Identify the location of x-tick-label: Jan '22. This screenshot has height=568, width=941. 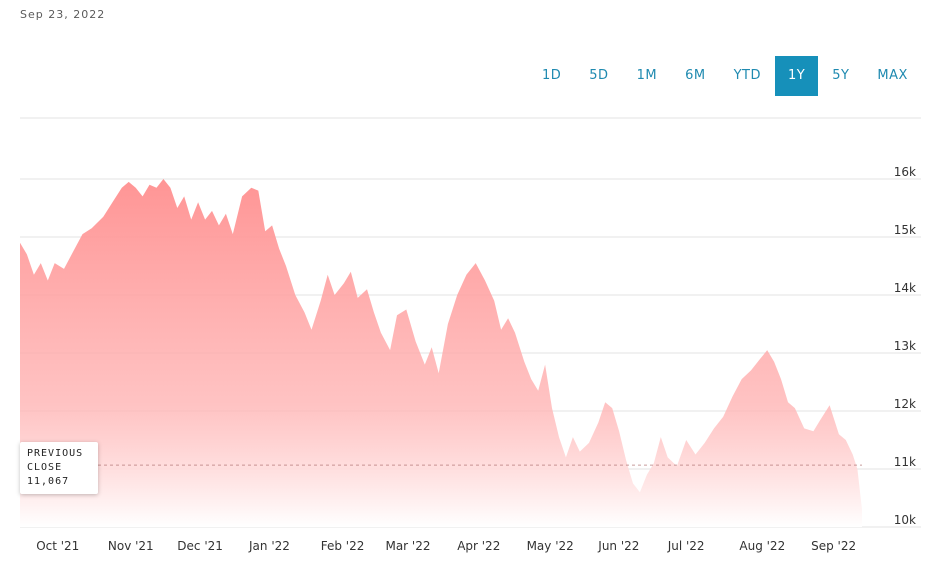
(269, 546).